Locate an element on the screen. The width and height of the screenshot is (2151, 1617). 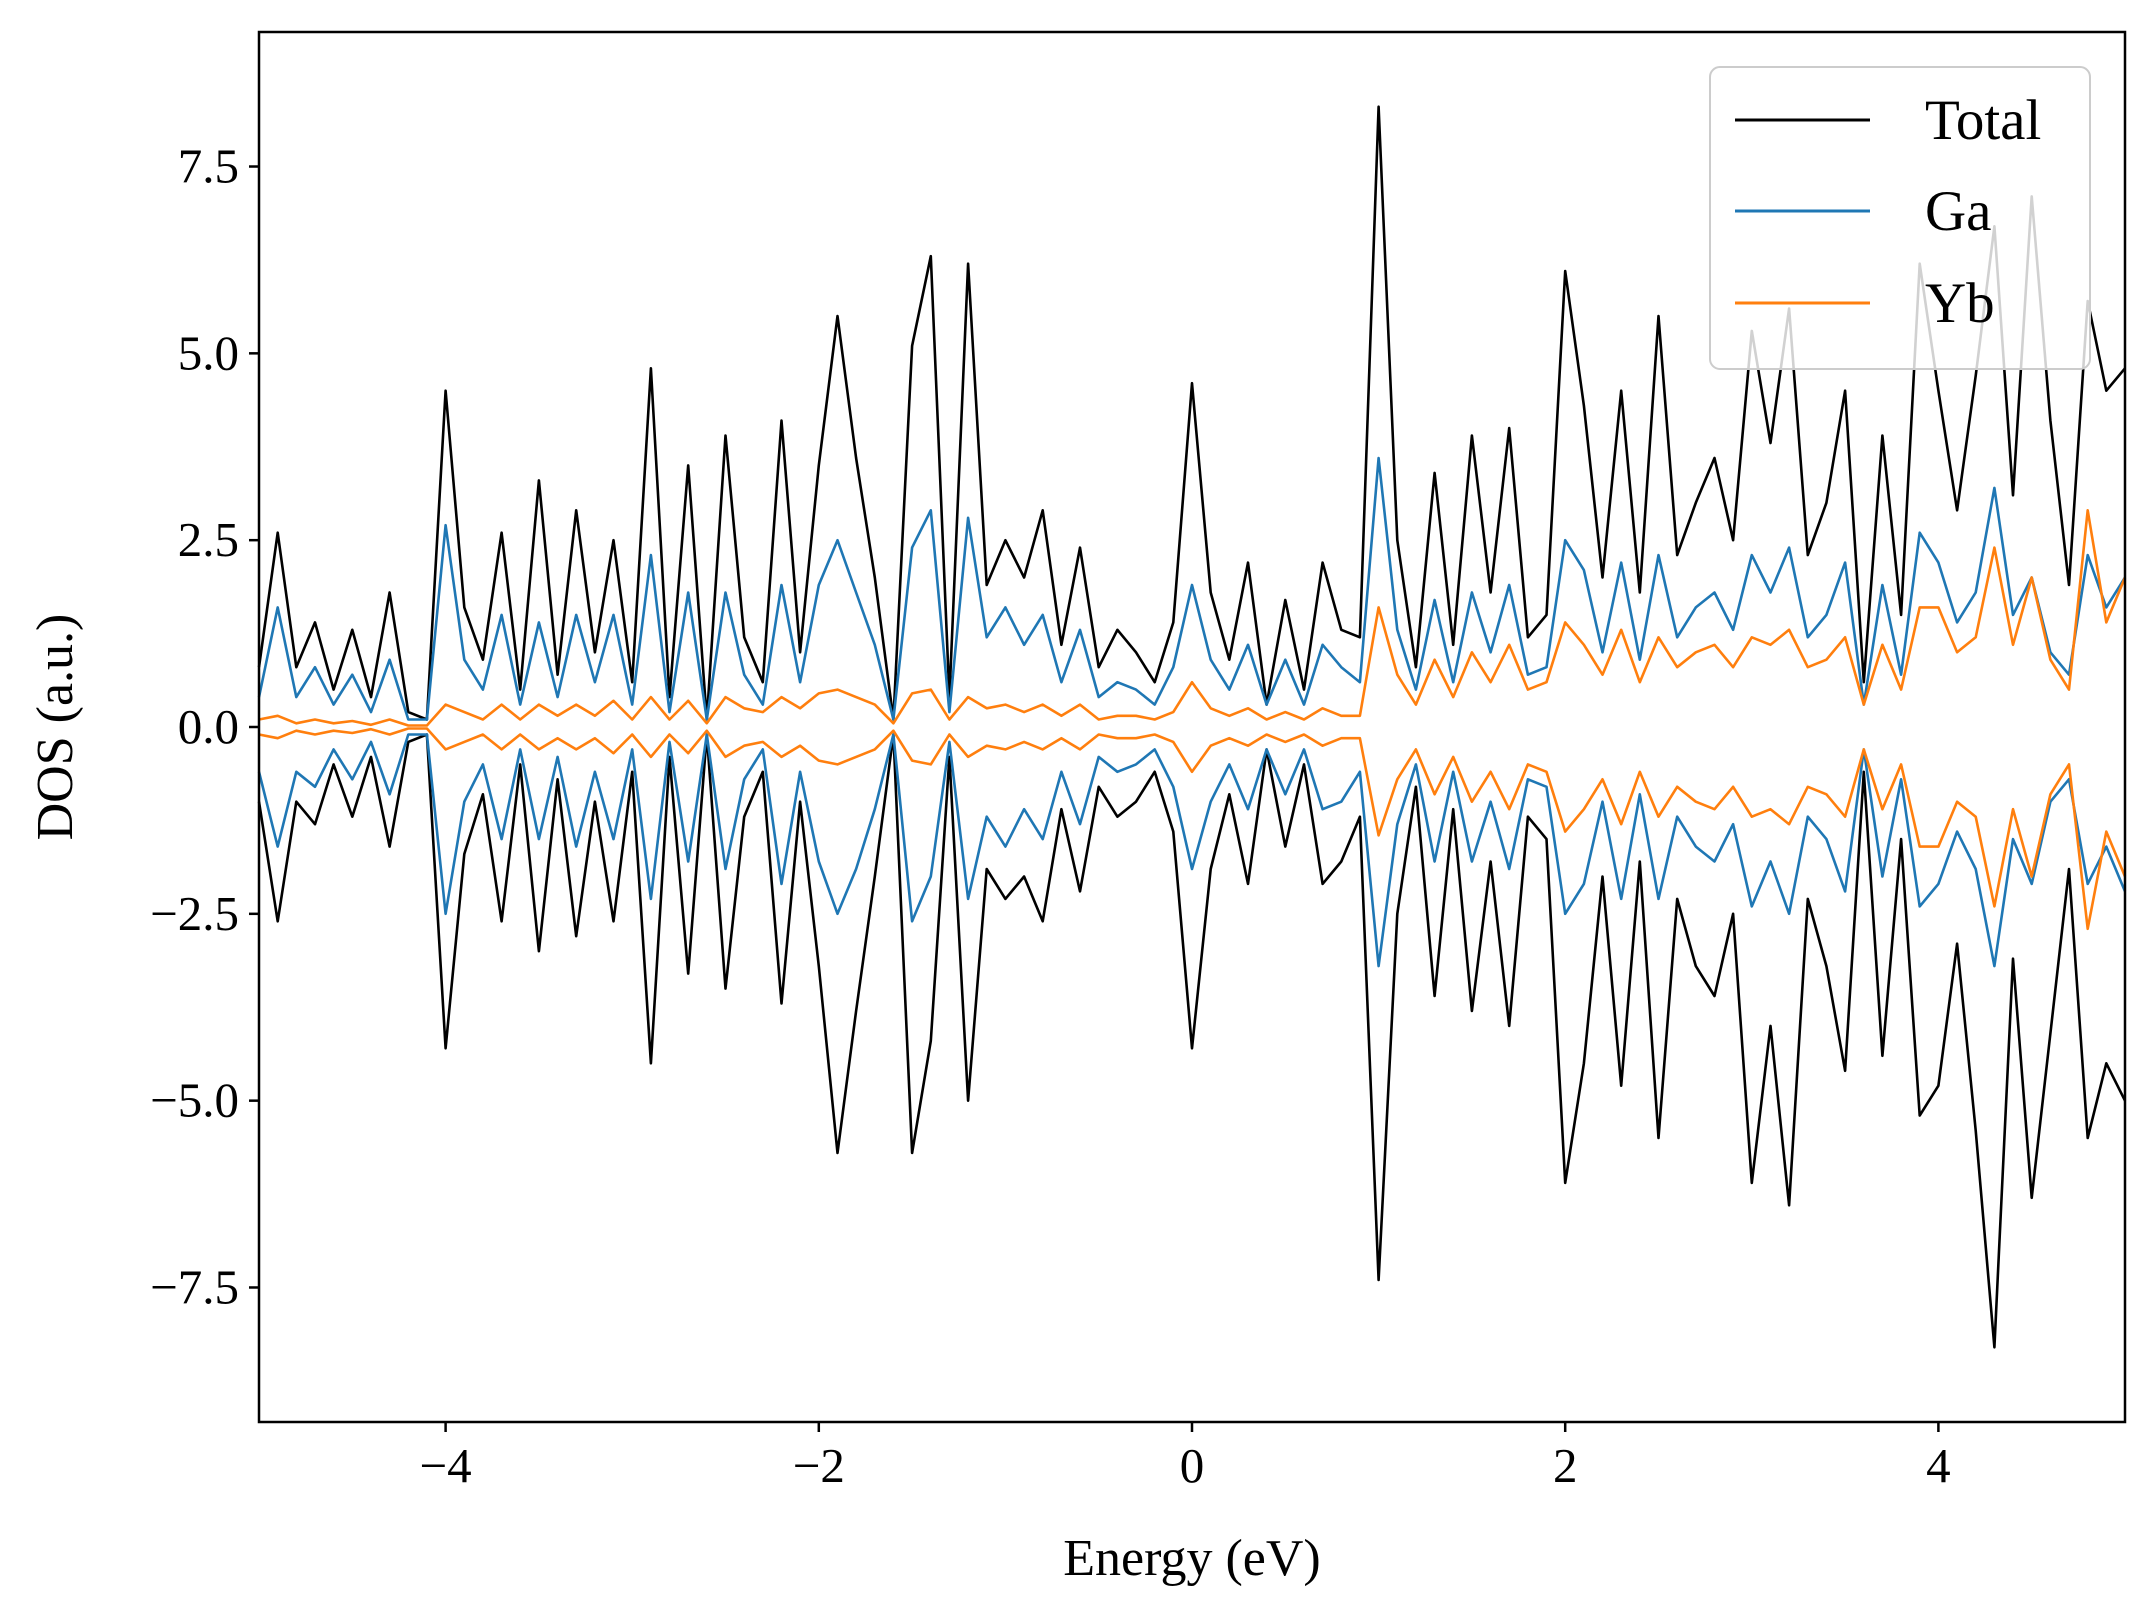
series-ga-down-line is located at coordinates (1192, 850).